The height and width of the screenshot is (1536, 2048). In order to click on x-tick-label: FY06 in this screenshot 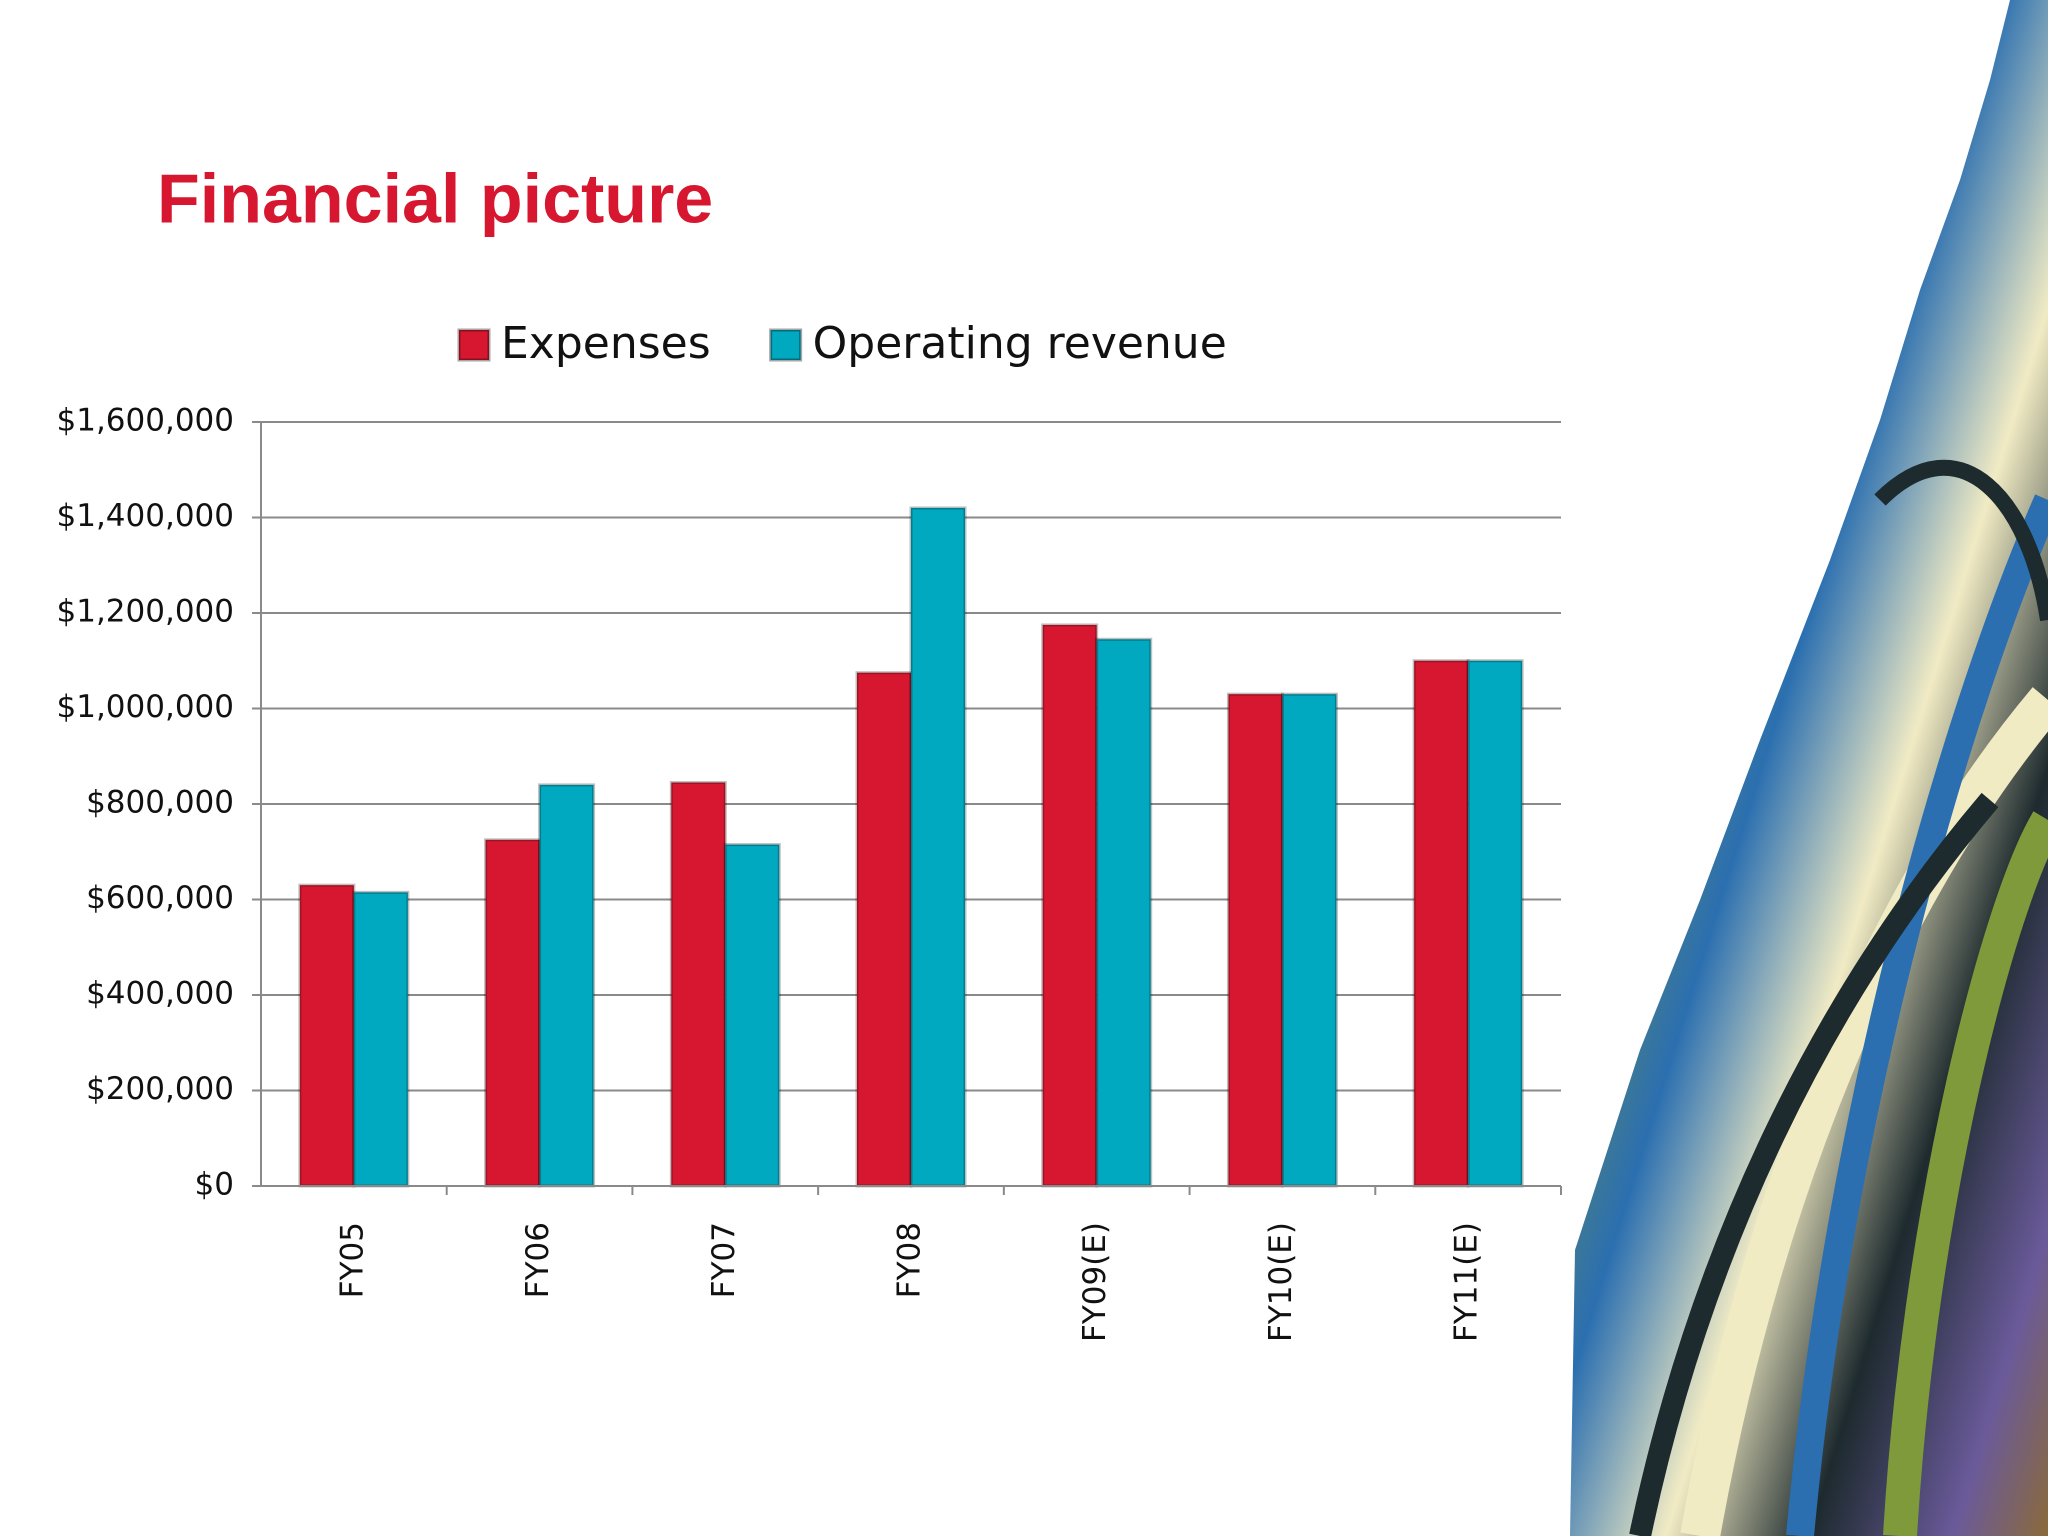, I will do `click(538, 1260)`.